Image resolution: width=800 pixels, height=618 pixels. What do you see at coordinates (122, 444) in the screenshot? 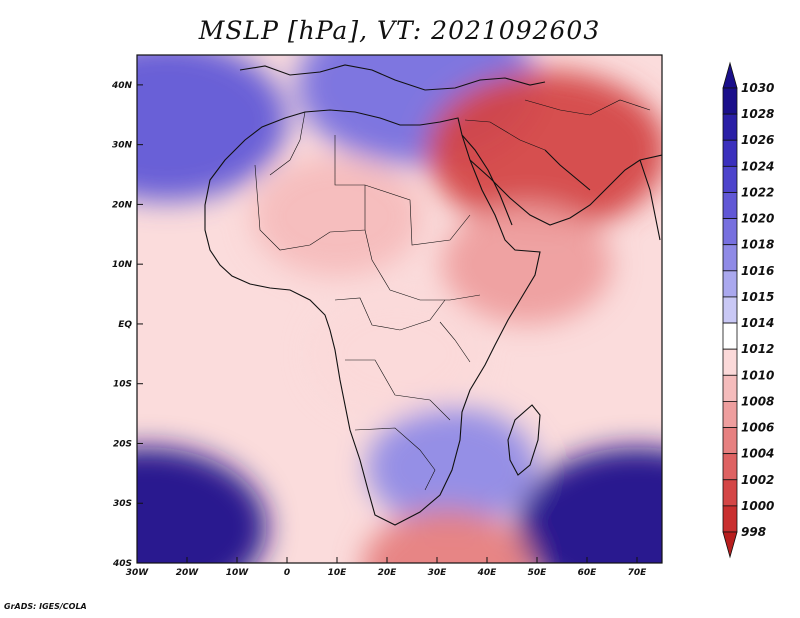
I see `y-tick-label: 20S` at bounding box center [122, 444].